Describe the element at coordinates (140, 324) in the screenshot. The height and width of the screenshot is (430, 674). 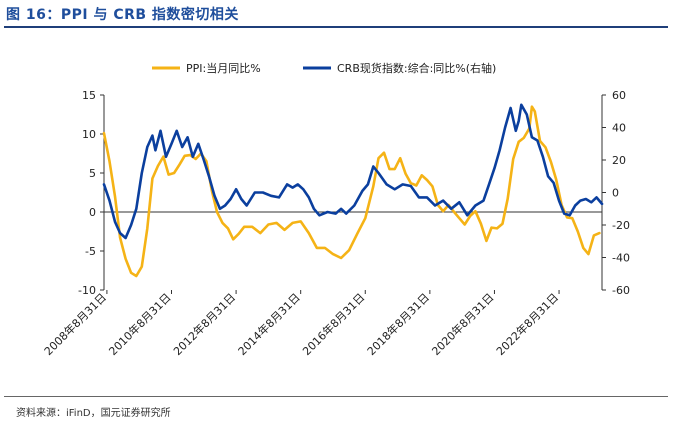
I see `x-axis-tick-label: 2010年8月31日` at that location.